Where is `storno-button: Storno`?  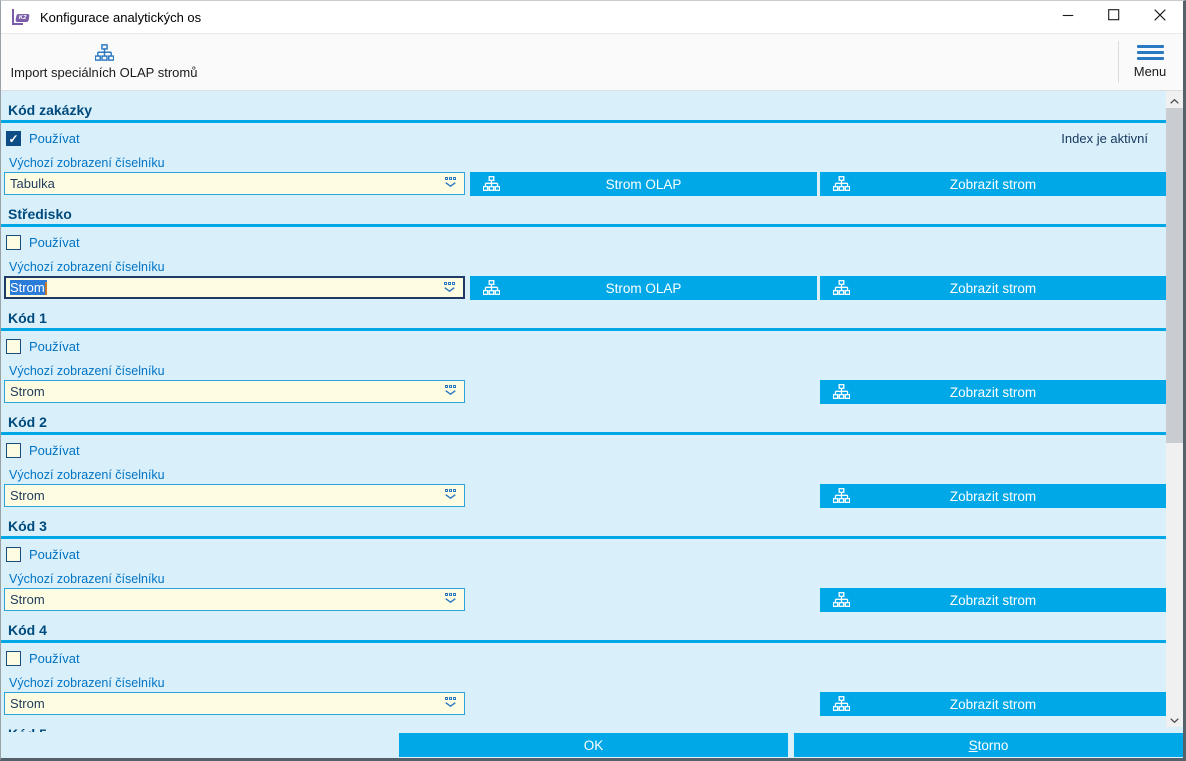
storno-button: Storno is located at coordinates (988, 745).